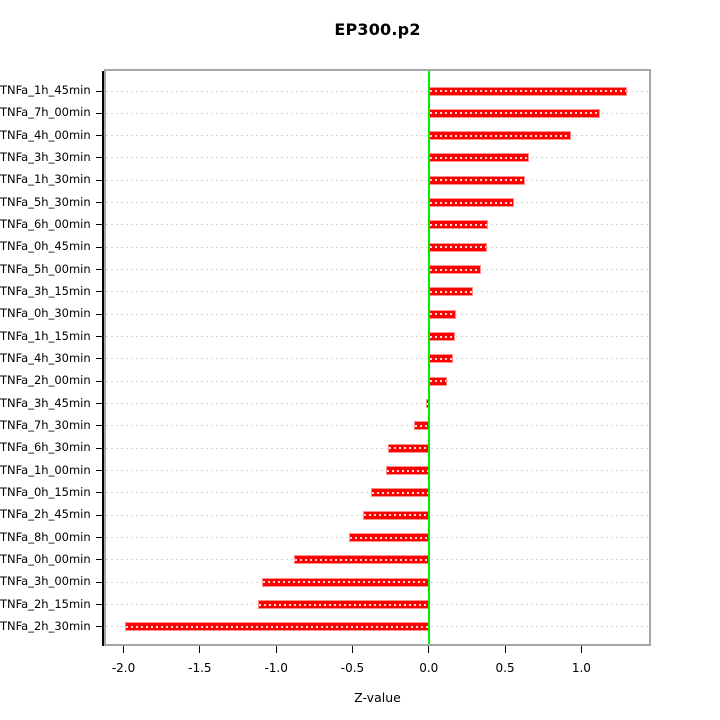 This screenshot has height=720, width=720. What do you see at coordinates (45, 380) in the screenshot?
I see `y-tick-label: TNFa_2h_00min` at bounding box center [45, 380].